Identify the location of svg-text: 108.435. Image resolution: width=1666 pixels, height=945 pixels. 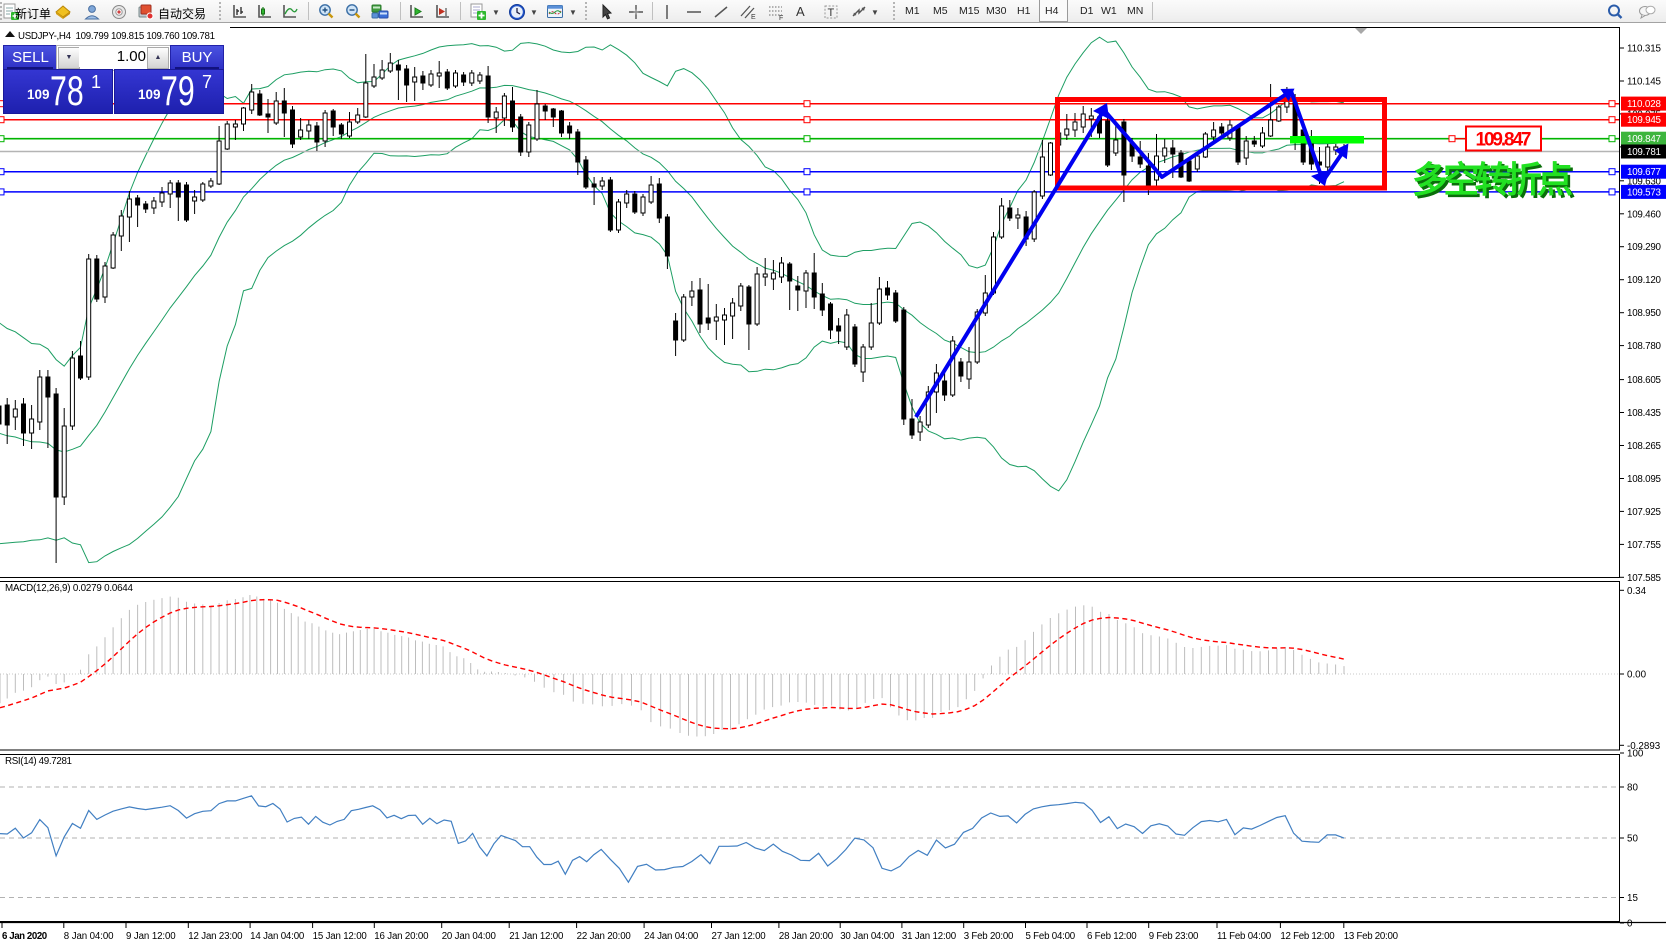
(1644, 413).